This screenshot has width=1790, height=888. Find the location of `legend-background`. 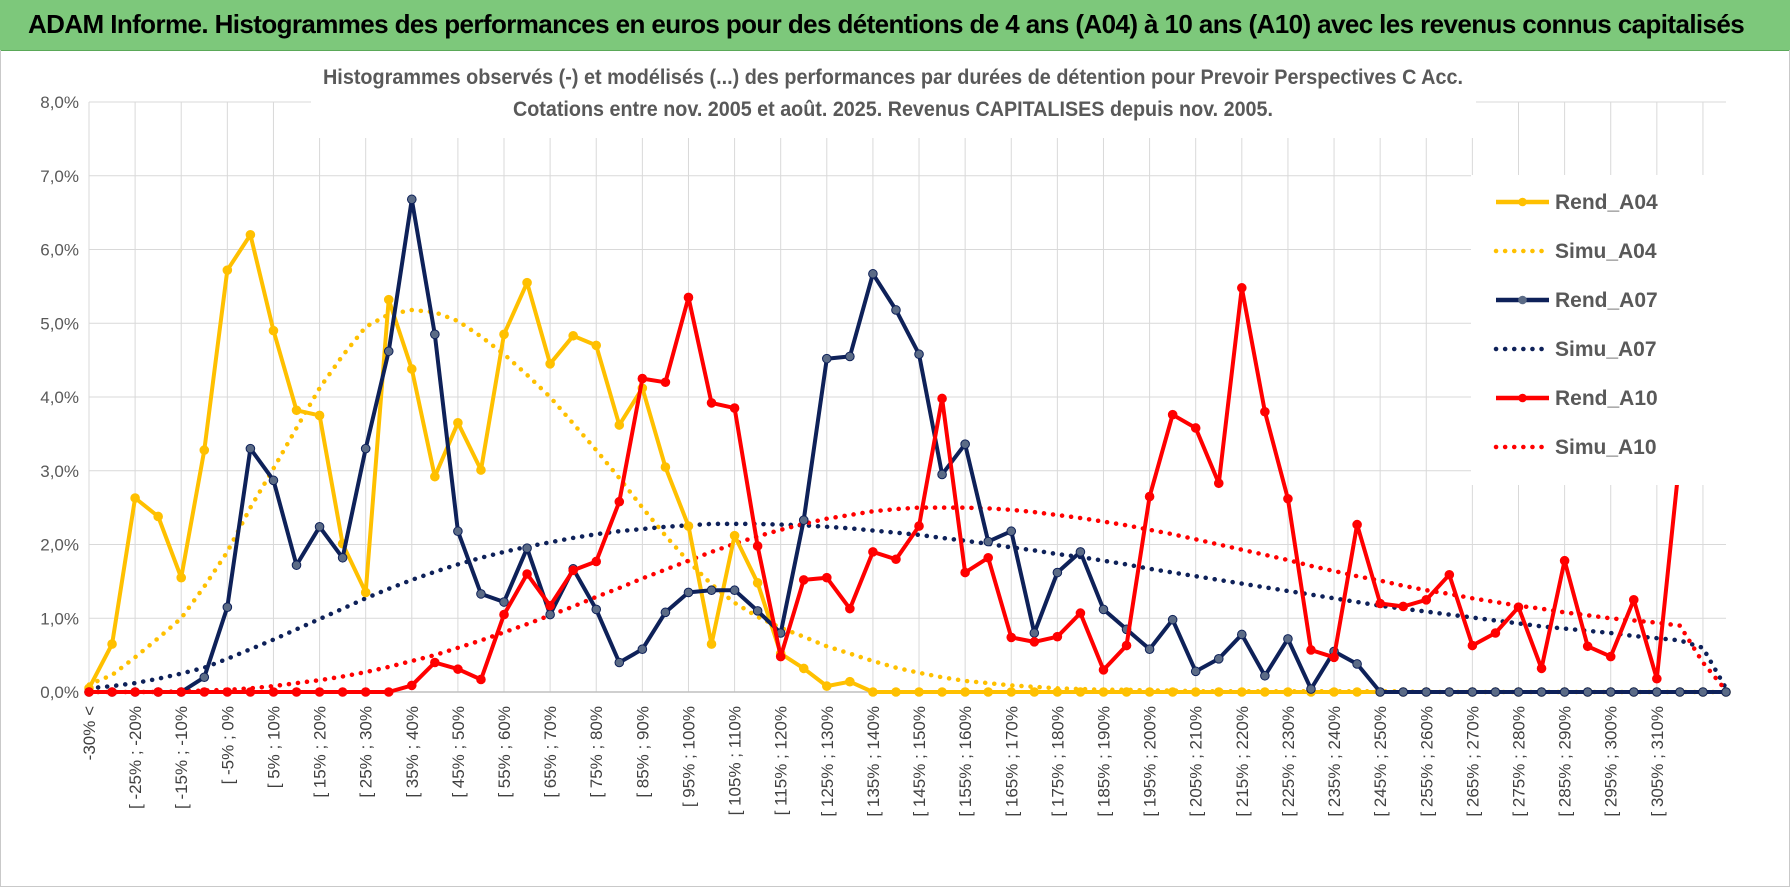

legend-background is located at coordinates (1599, 330).